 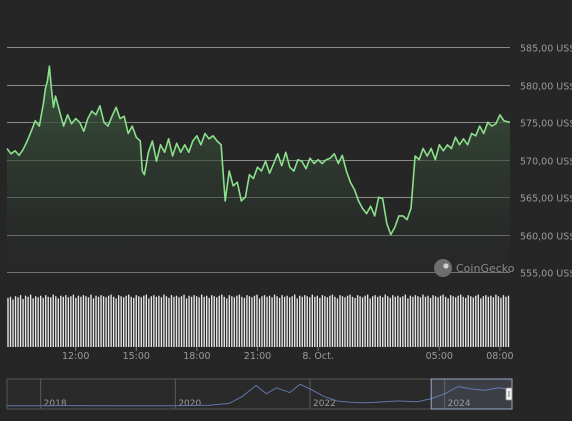 What do you see at coordinates (136, 356) in the screenshot?
I see `x-tick-label: 15:00` at bounding box center [136, 356].